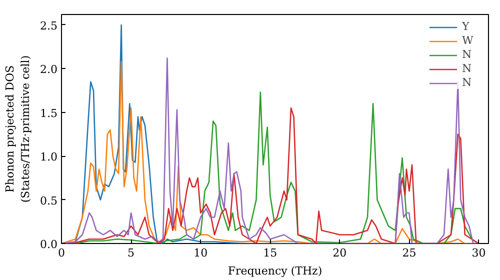  Describe the element at coordinates (49, 157) in the screenshot. I see `y-tick-label: 1.0` at that location.